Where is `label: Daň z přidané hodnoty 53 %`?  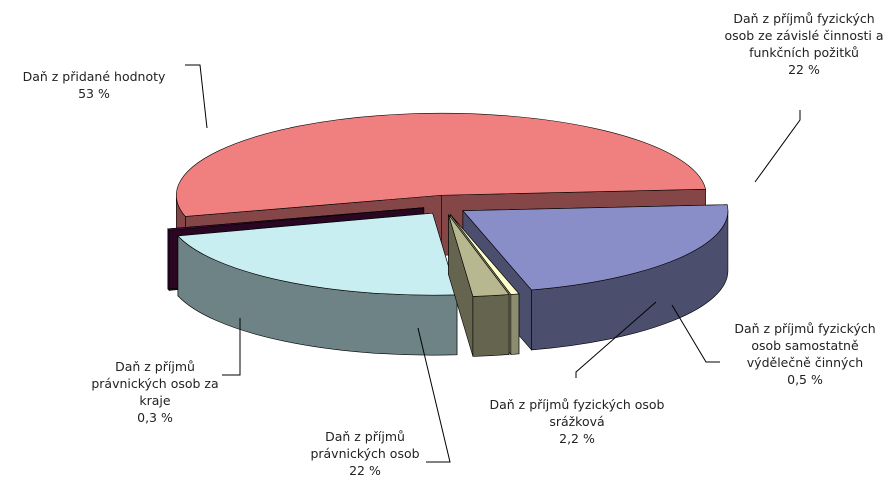
label: Daň z přidané hodnoty 53 % is located at coordinates (94, 85).